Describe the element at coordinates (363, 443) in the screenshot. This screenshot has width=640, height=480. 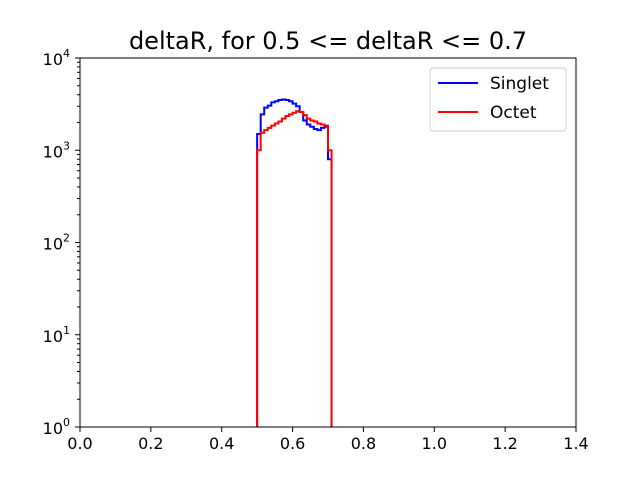
I see `x-tick-label: 0.8` at that location.